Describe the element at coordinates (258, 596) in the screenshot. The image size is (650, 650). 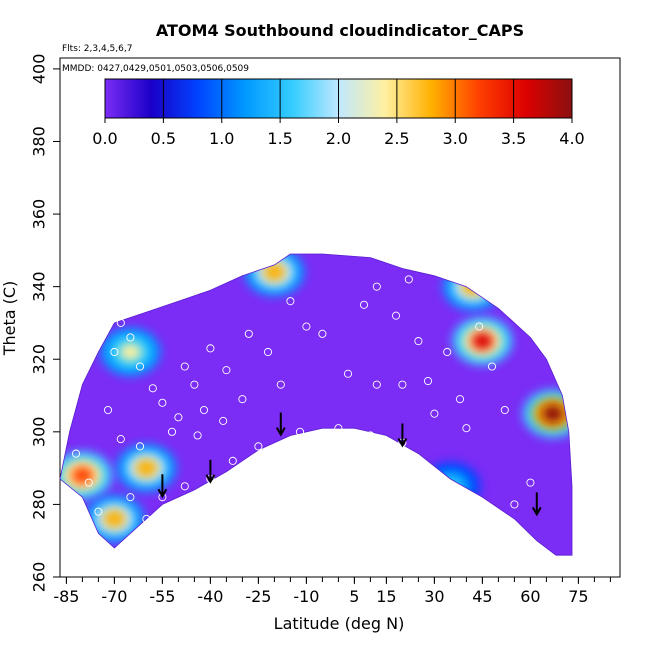
I see `x-tick-label: -25` at that location.